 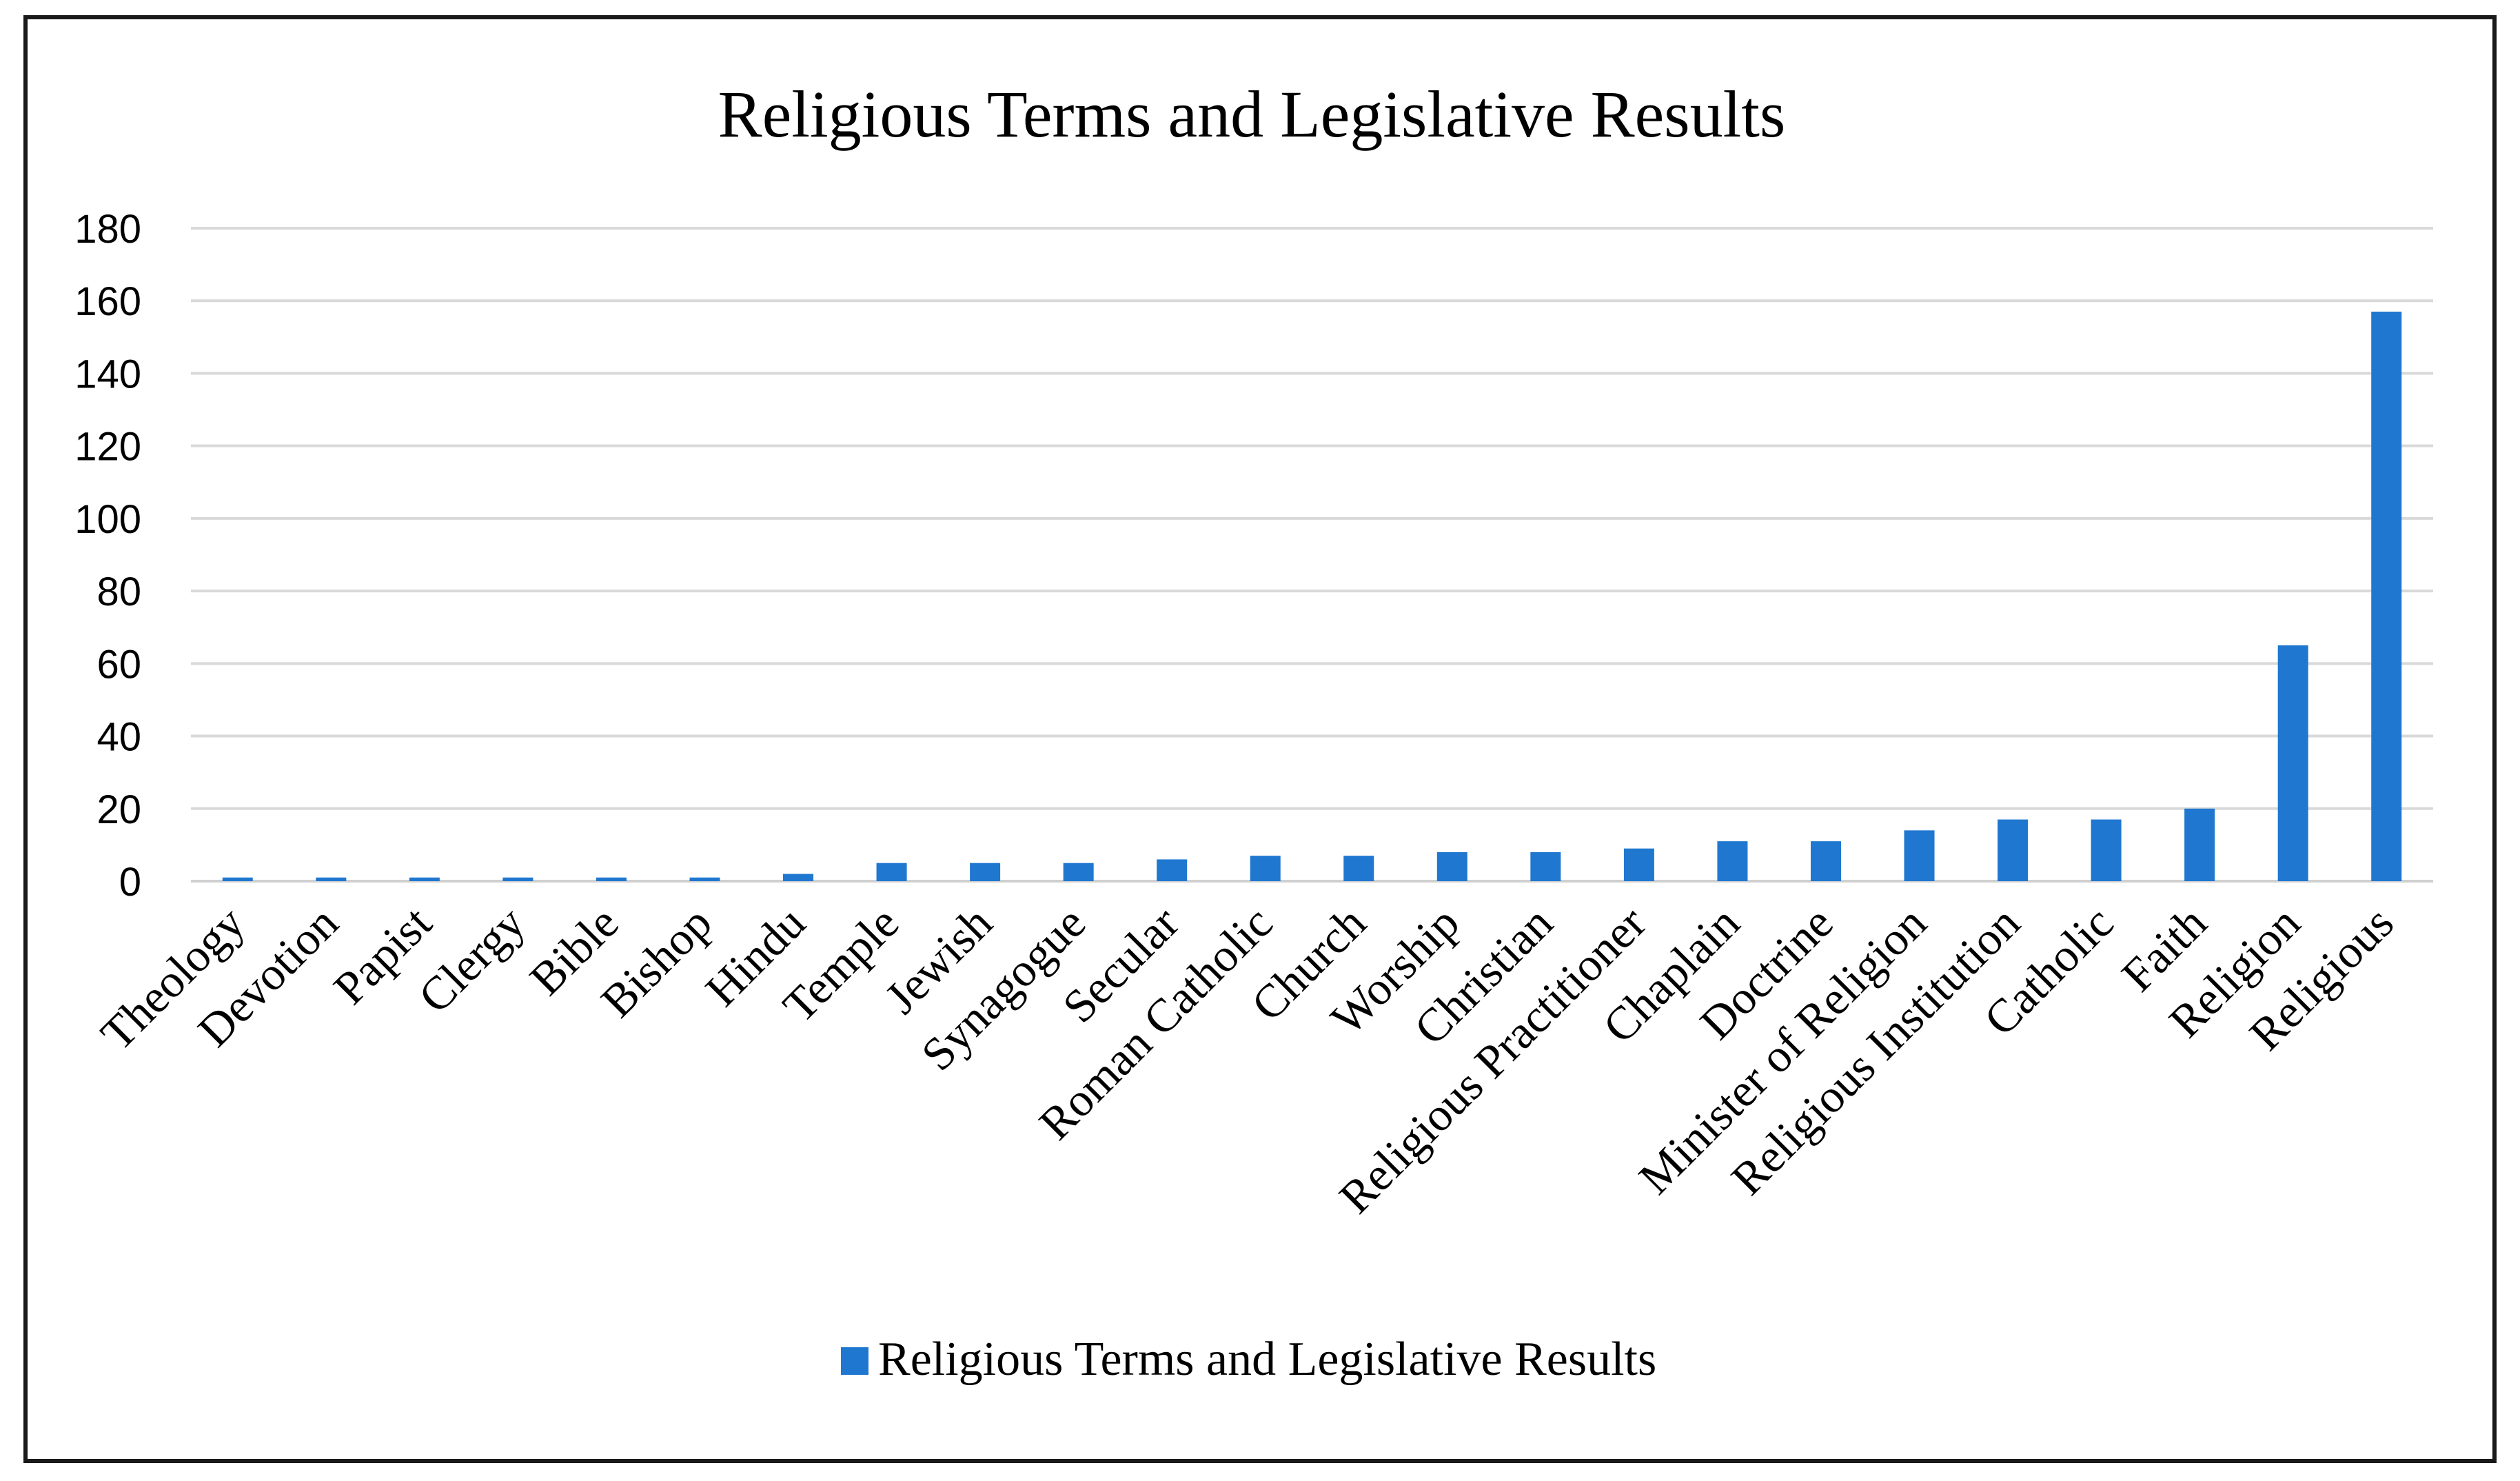 I want to click on bar-bible, so click(x=611, y=879).